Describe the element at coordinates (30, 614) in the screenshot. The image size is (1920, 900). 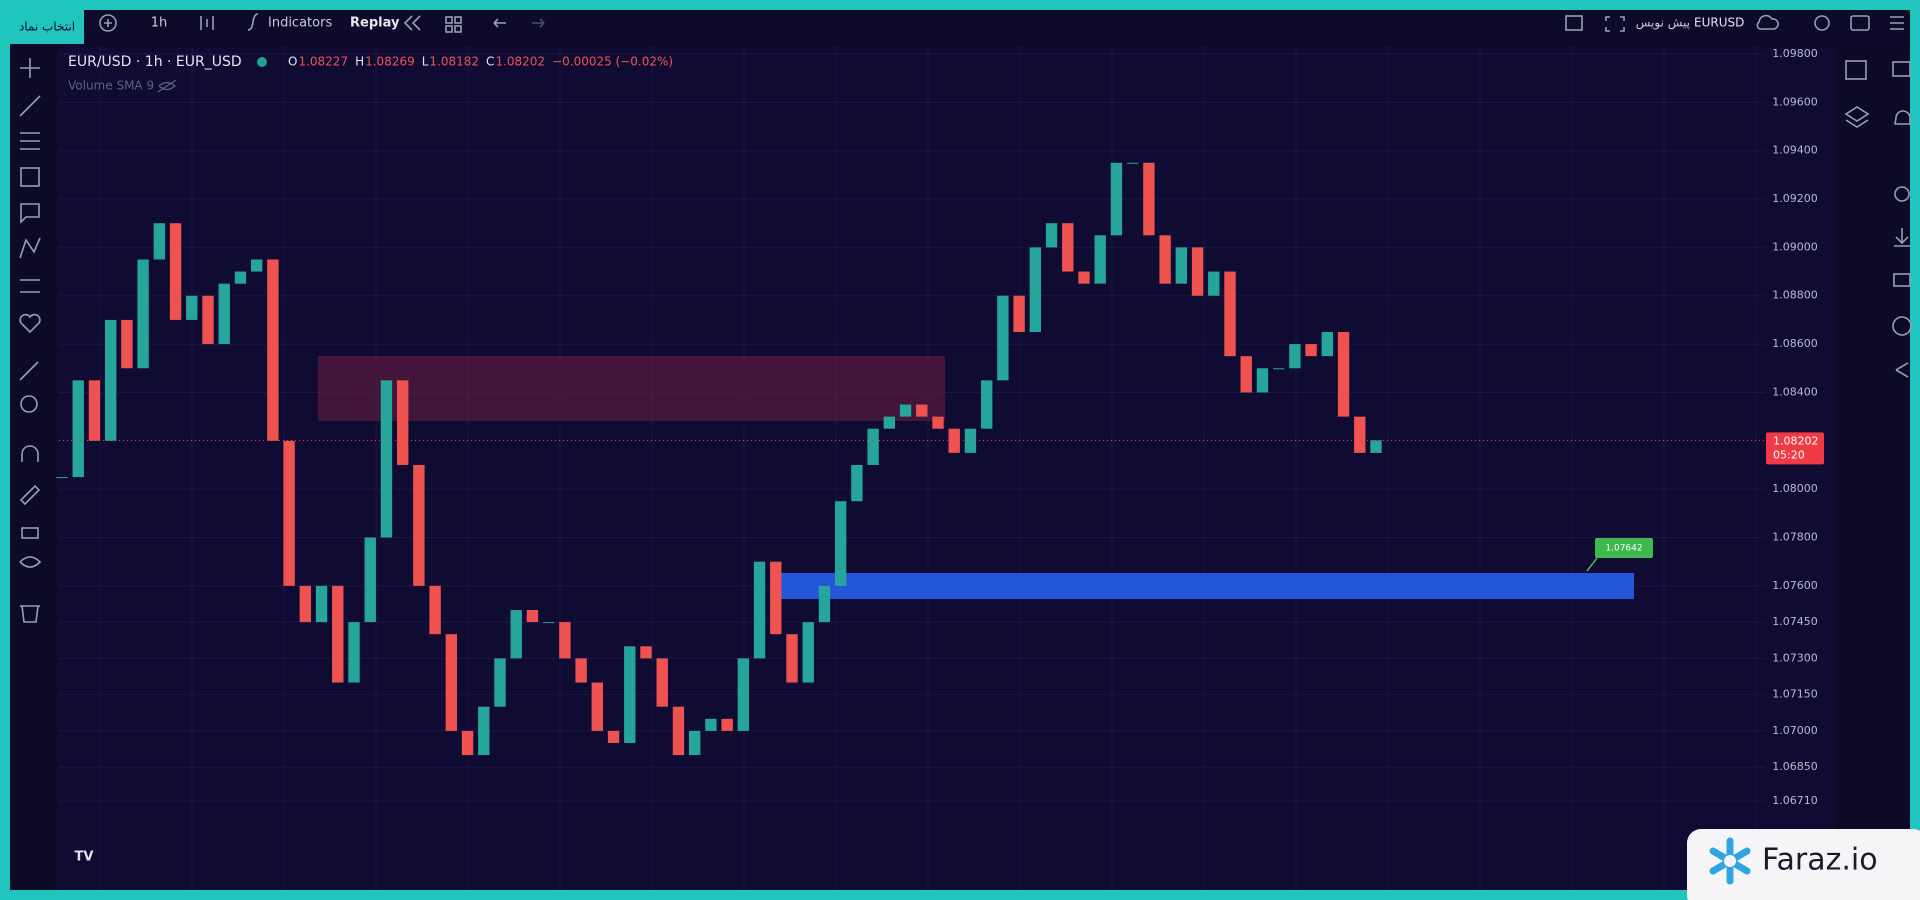
I see `delete-tool` at that location.